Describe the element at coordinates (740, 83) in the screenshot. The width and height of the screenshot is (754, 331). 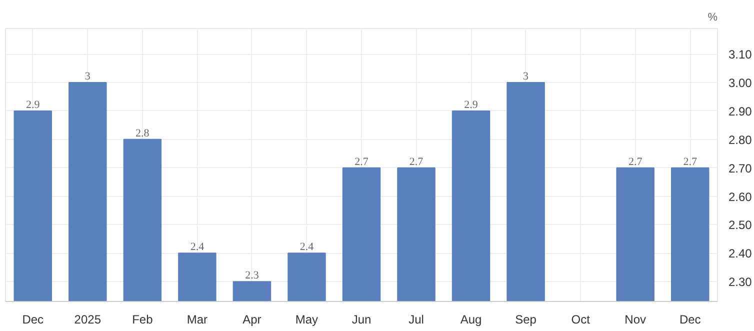
I see `y-tick-label: 3.00` at that location.